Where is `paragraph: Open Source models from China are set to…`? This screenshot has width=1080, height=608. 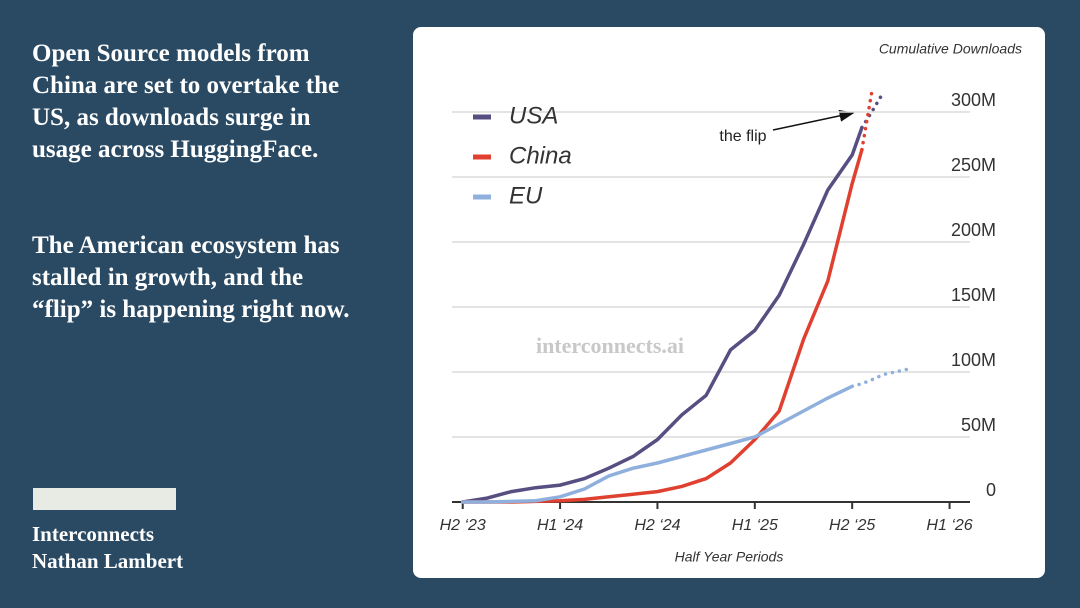 paragraph: Open Source models from China are set to… is located at coordinates (186, 101).